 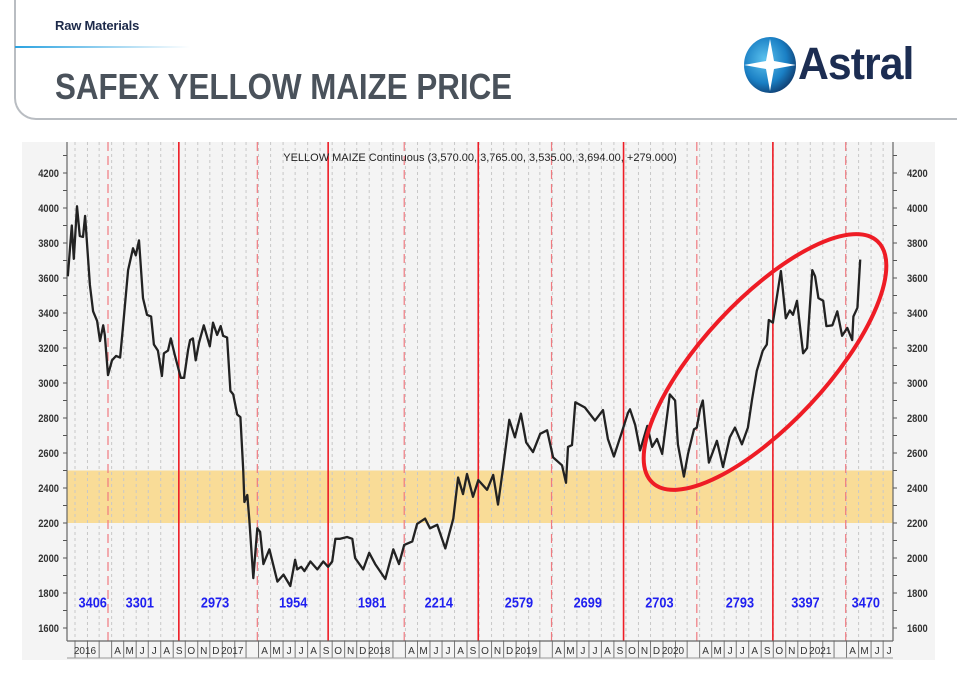 I want to click on period-average-label: 3406, so click(x=93, y=602).